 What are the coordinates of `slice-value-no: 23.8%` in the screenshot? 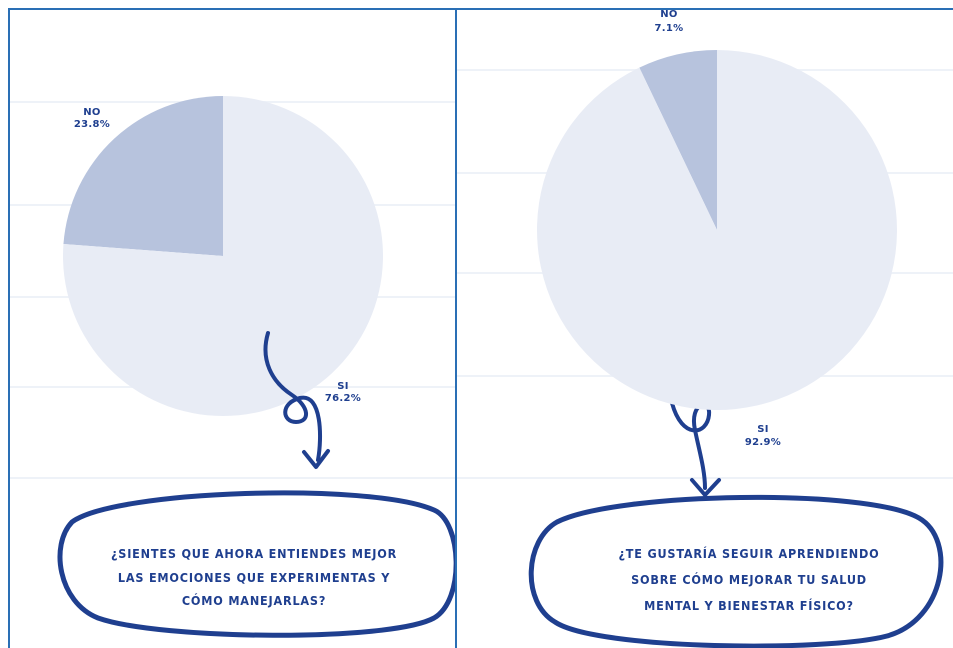 It's located at (92, 124).